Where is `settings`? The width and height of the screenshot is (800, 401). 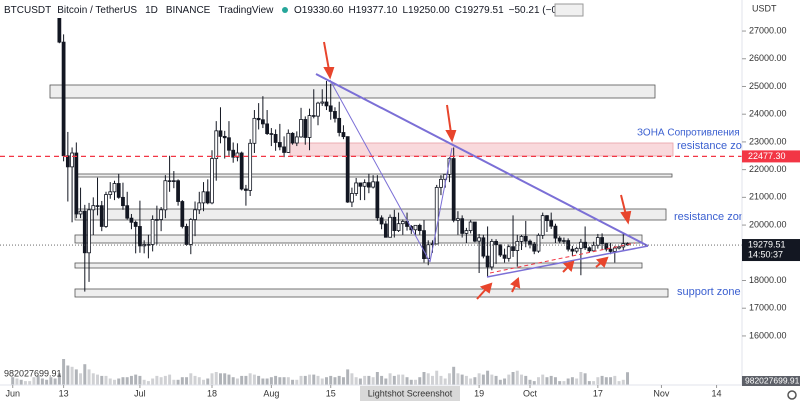 settings is located at coordinates (792, 395).